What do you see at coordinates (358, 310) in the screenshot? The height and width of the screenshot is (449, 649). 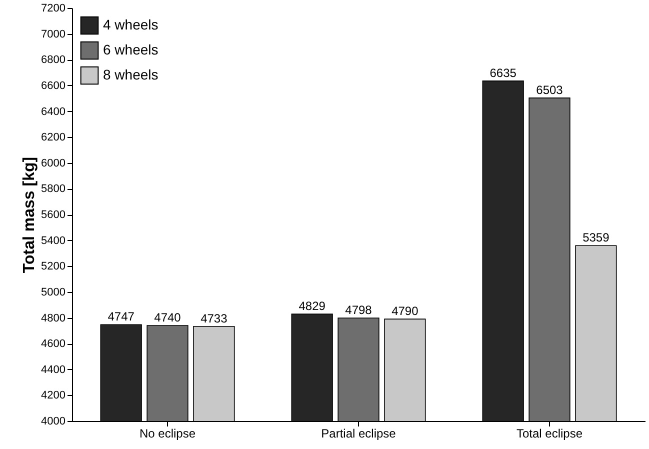 I see `data-label: 4798` at bounding box center [358, 310].